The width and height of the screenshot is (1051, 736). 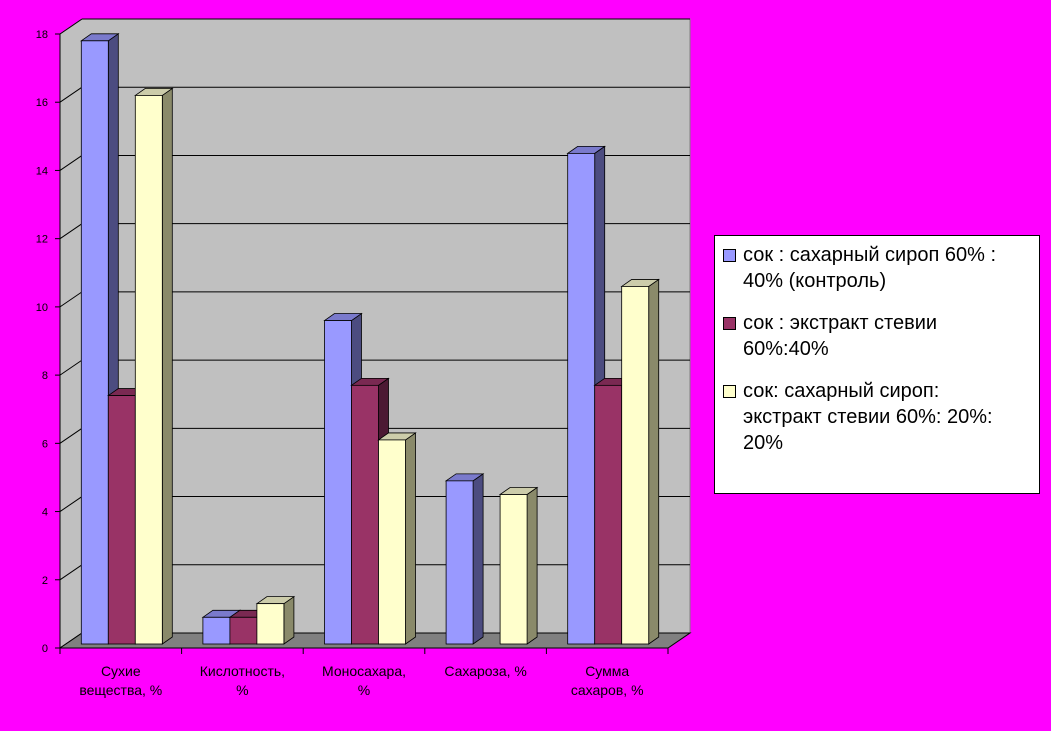 I want to click on x-category-label: Моносахара,, so click(x=364, y=671).